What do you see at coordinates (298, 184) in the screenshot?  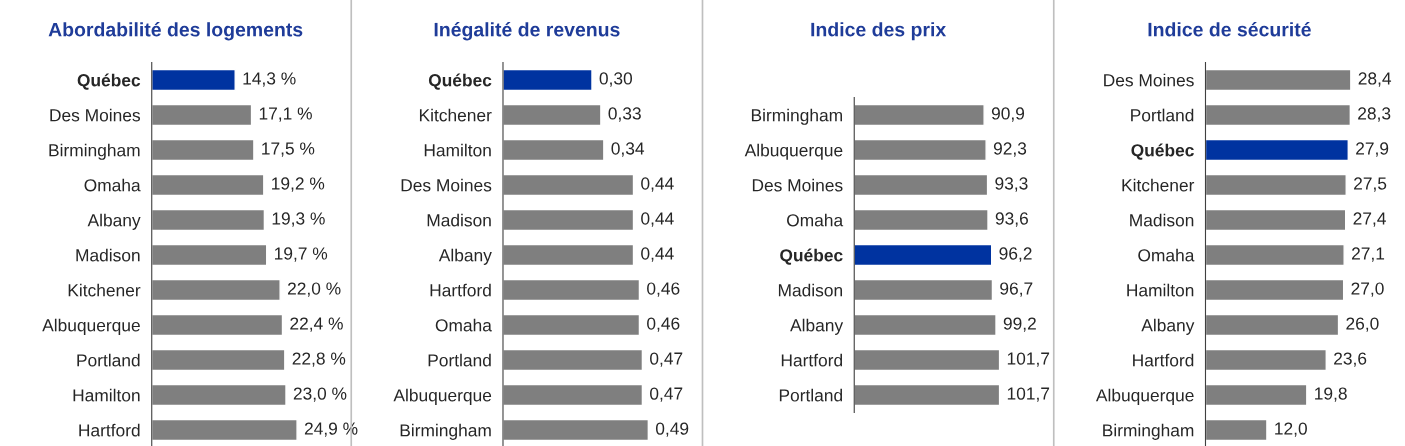 I see `data-label: 19,2 %` at bounding box center [298, 184].